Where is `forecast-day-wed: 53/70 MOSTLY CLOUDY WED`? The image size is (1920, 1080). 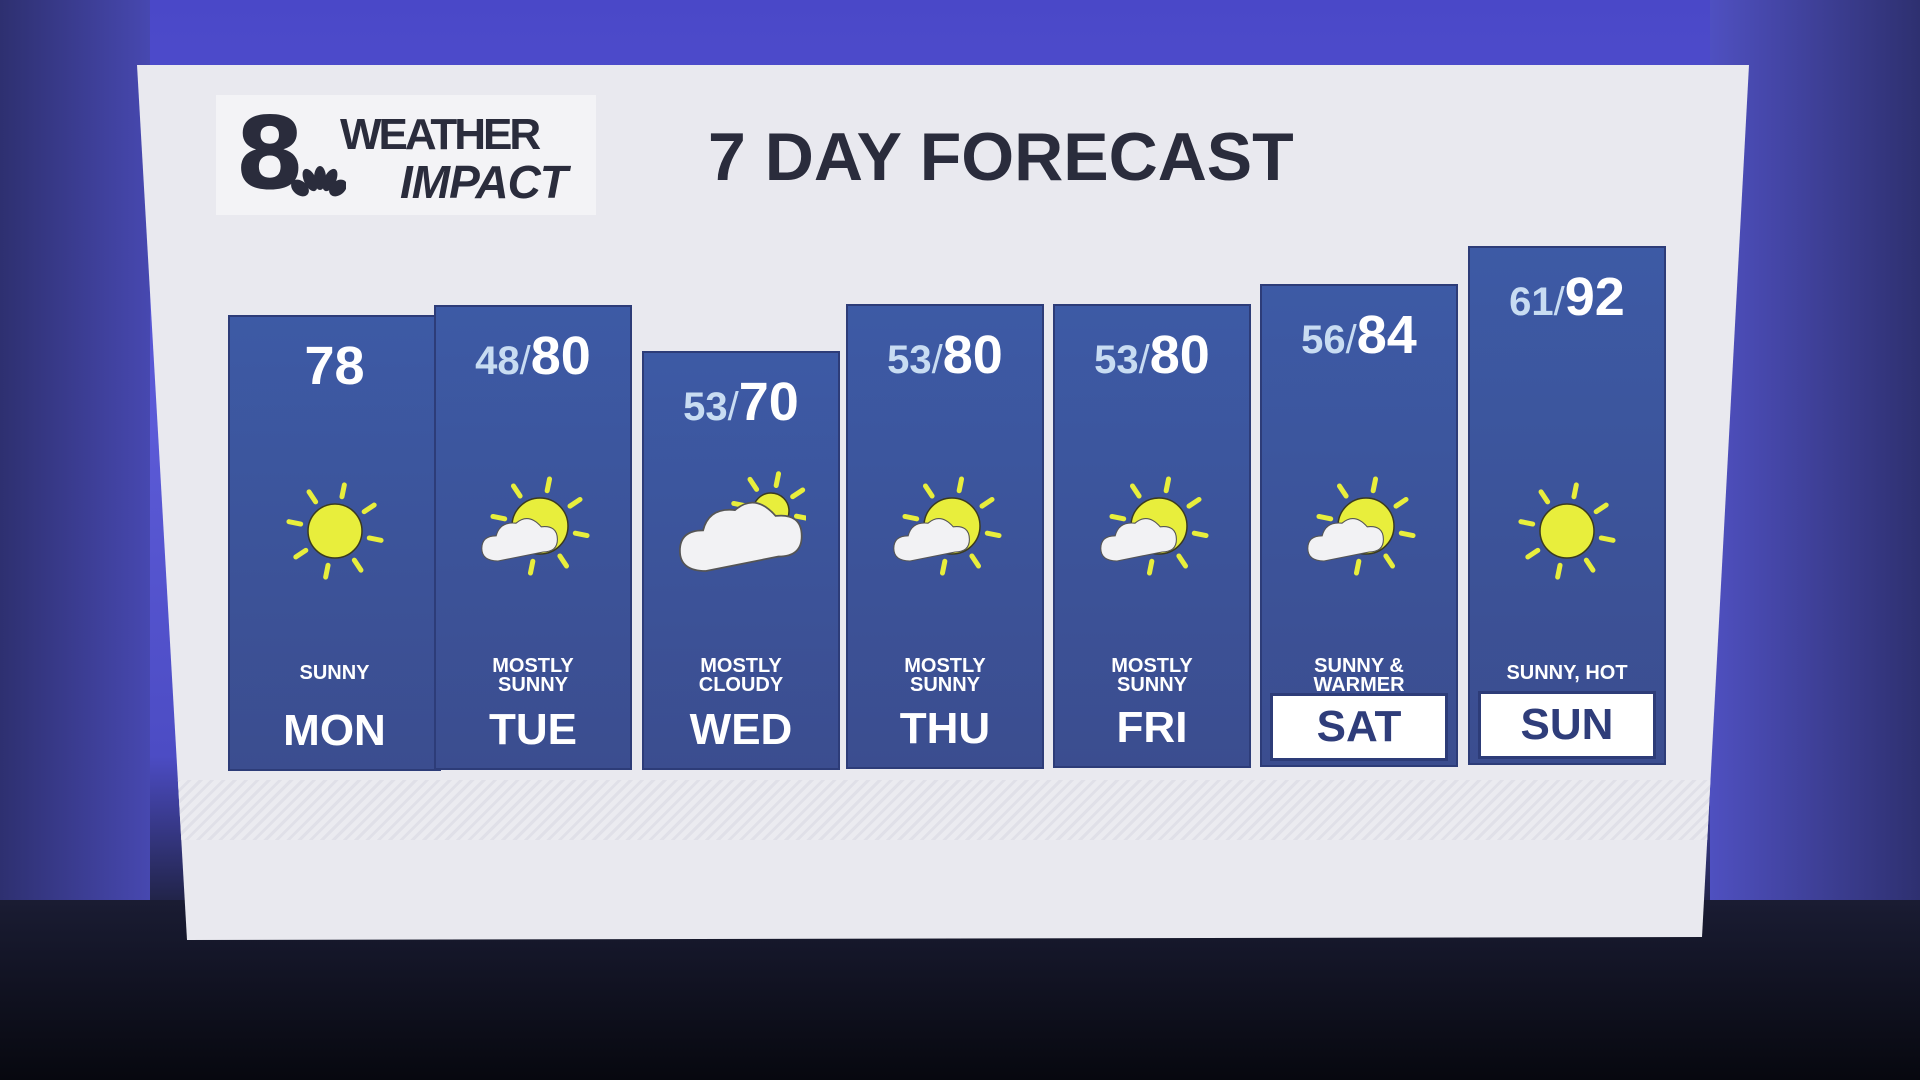
forecast-day-wed: 53/70 MOSTLY CLOUDY WED is located at coordinates (741, 560).